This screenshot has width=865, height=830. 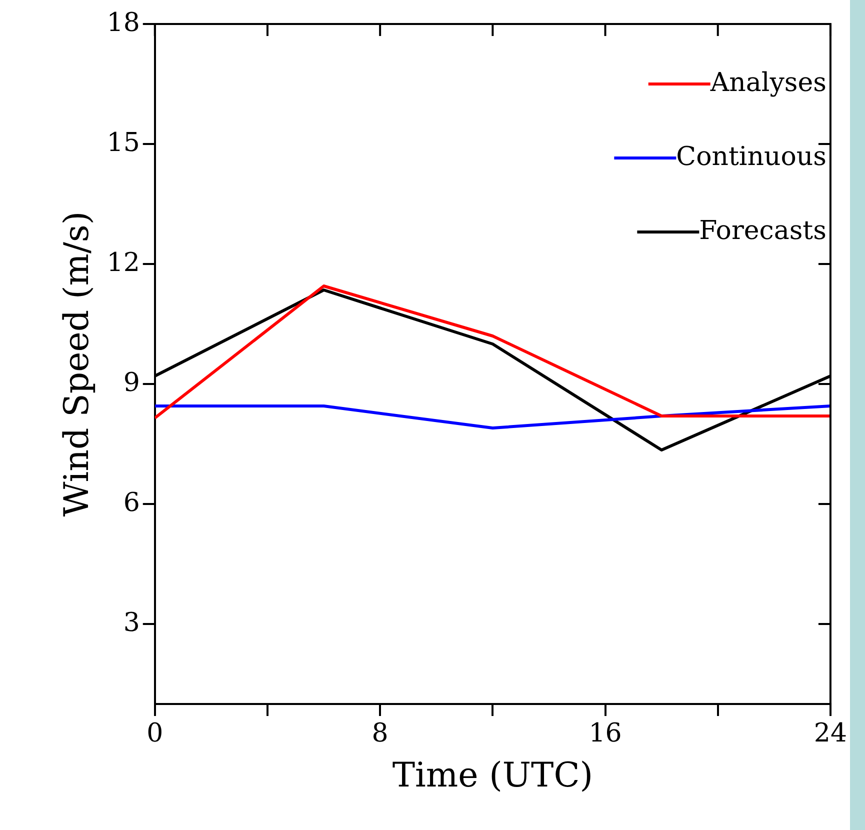 What do you see at coordinates (767, 83) in the screenshot?
I see `legend-label: Analyses` at bounding box center [767, 83].